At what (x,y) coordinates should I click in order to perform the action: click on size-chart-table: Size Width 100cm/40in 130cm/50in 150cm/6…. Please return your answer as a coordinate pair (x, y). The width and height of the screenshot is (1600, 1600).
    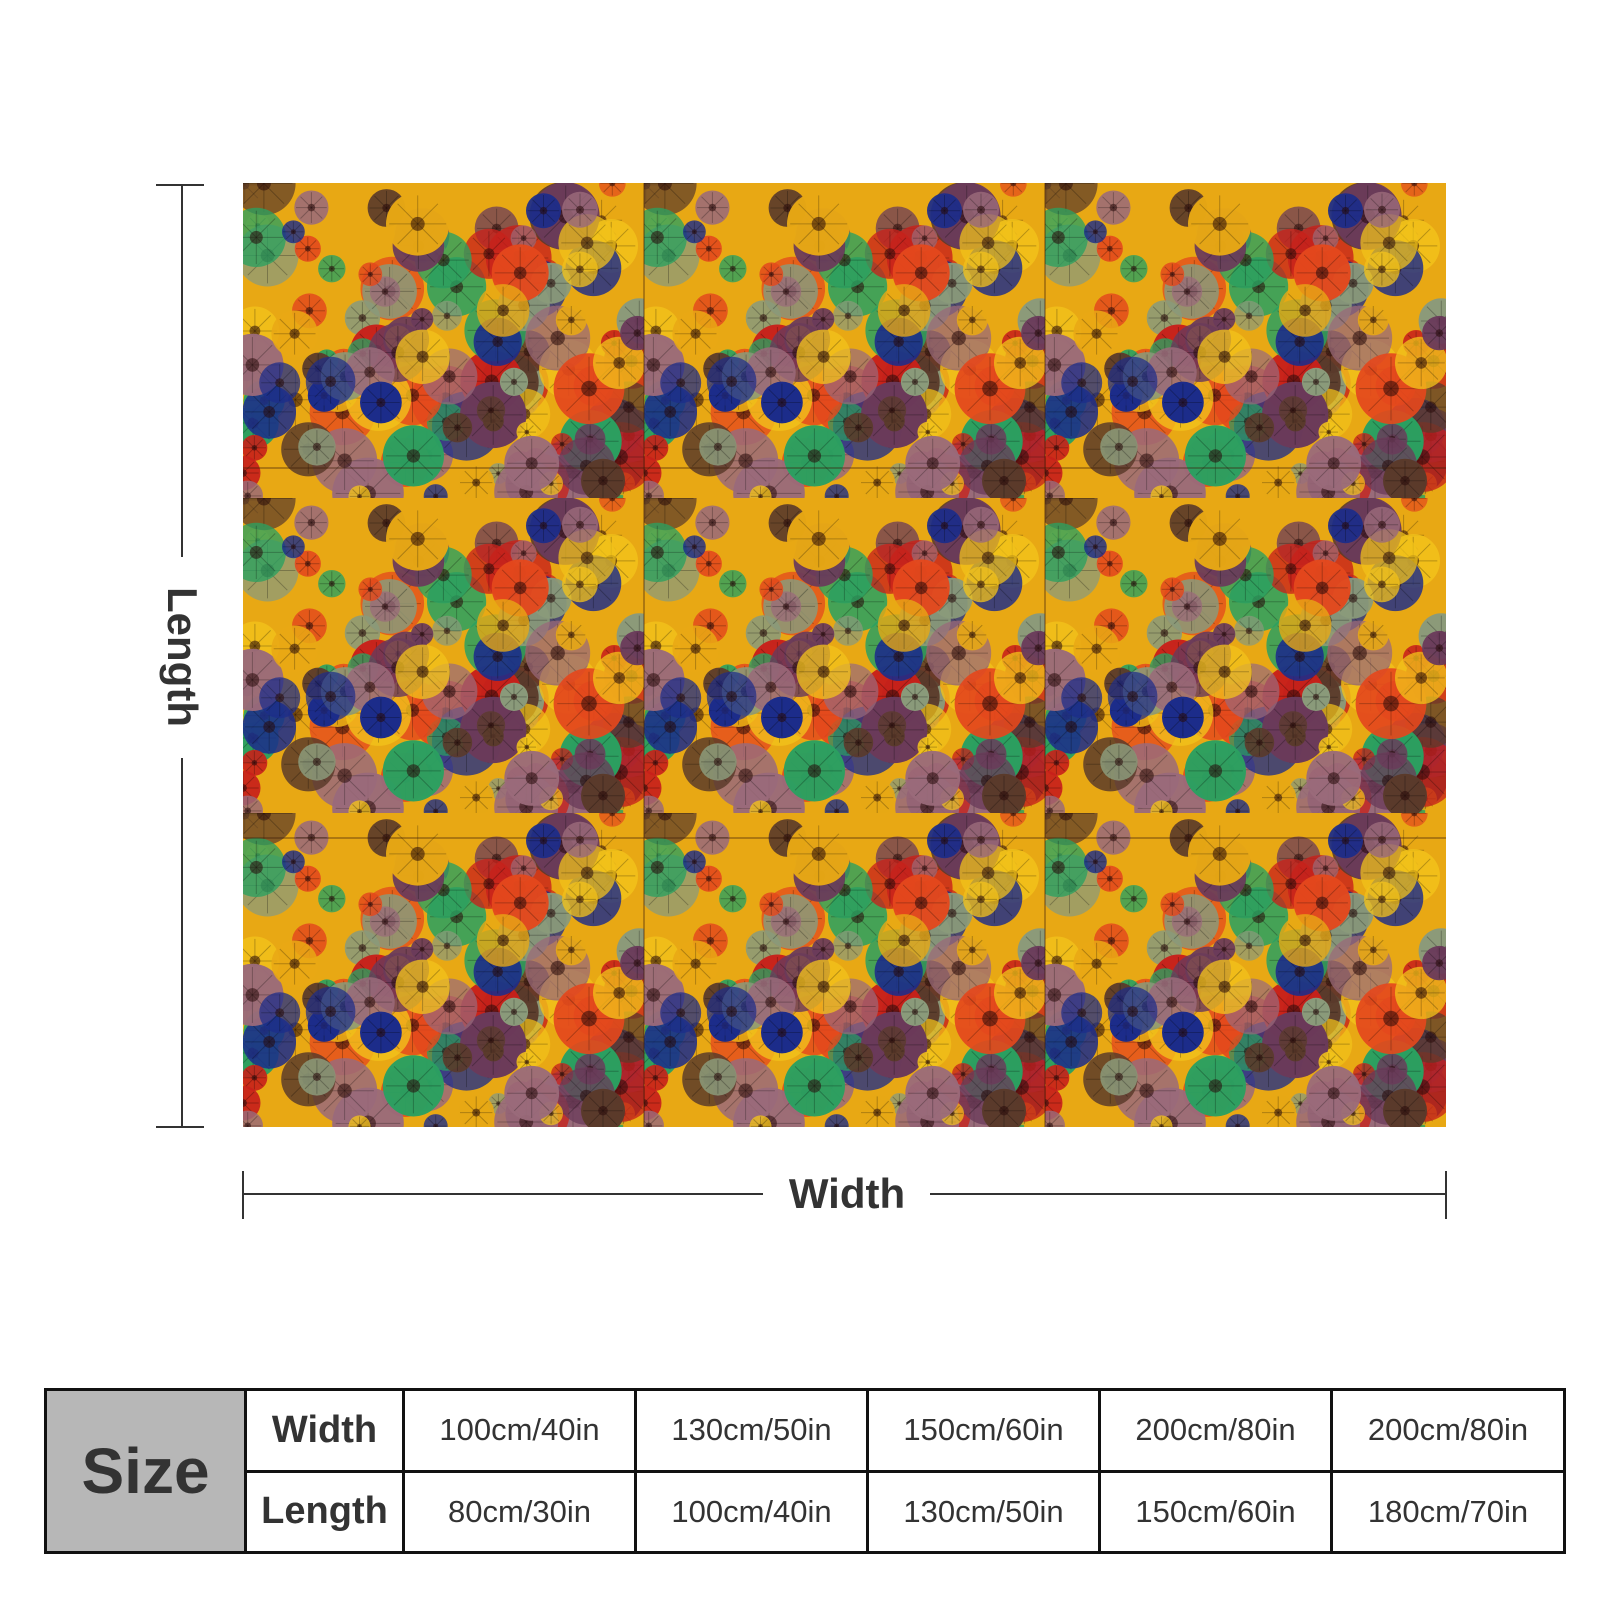
    Looking at the image, I should click on (805, 1471).